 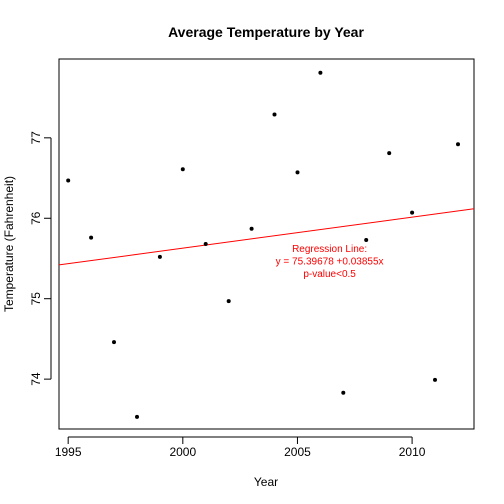 I want to click on regression-line, so click(x=266, y=237).